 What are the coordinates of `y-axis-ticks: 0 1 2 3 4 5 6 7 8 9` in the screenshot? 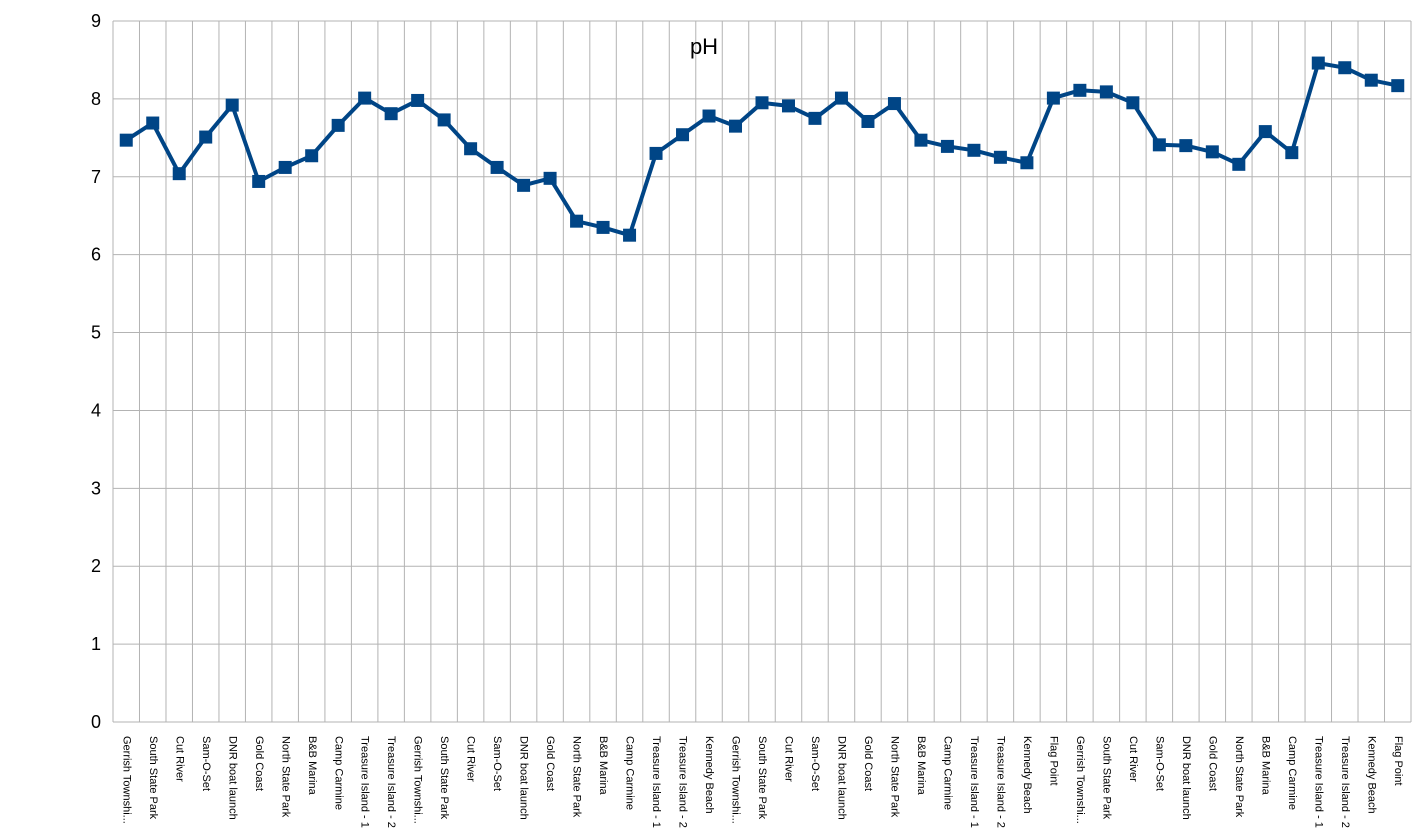 It's located at (96, 371).